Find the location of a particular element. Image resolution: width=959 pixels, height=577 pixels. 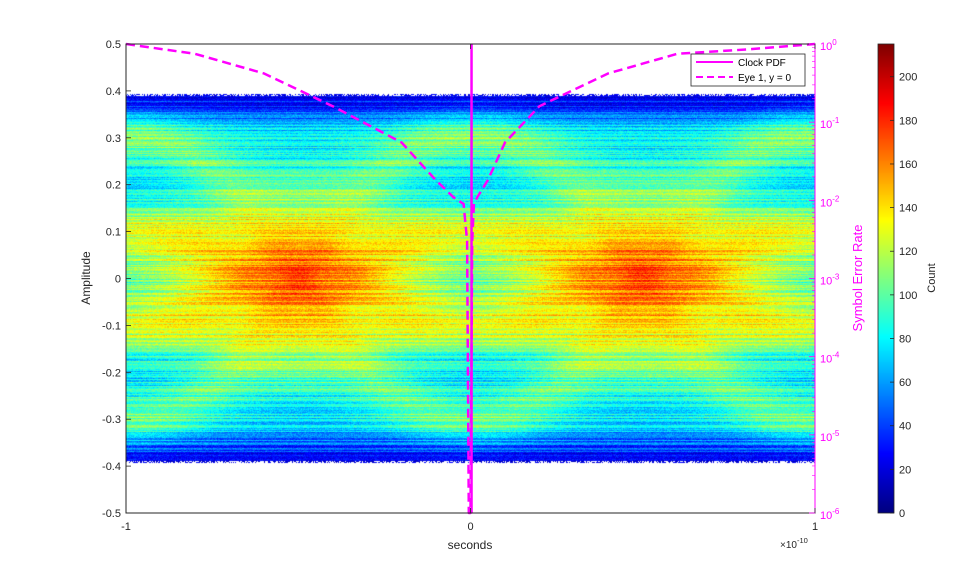

colorbar-tick-label: 60 is located at coordinates (905, 383).